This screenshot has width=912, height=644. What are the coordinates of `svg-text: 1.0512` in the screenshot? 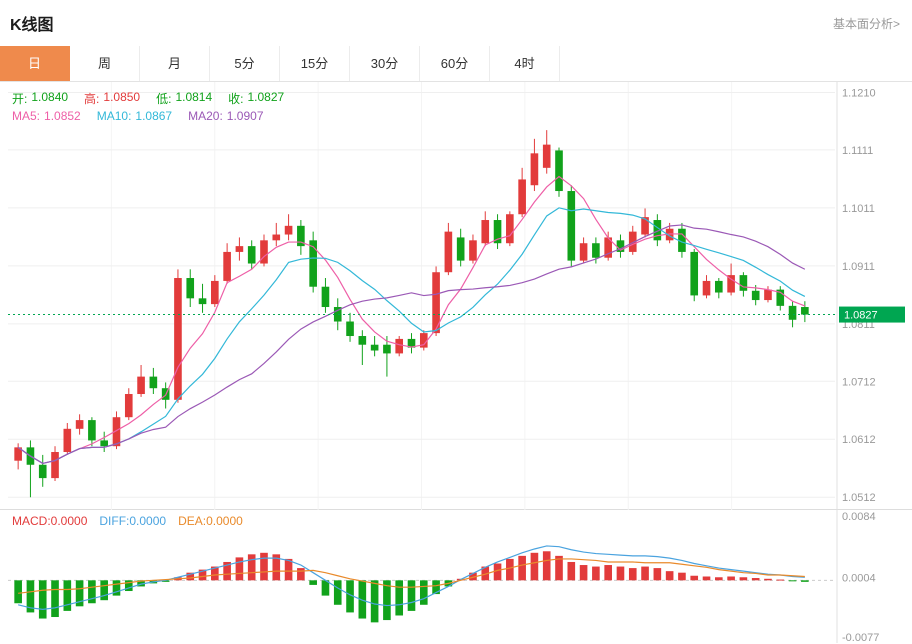 It's located at (859, 498).